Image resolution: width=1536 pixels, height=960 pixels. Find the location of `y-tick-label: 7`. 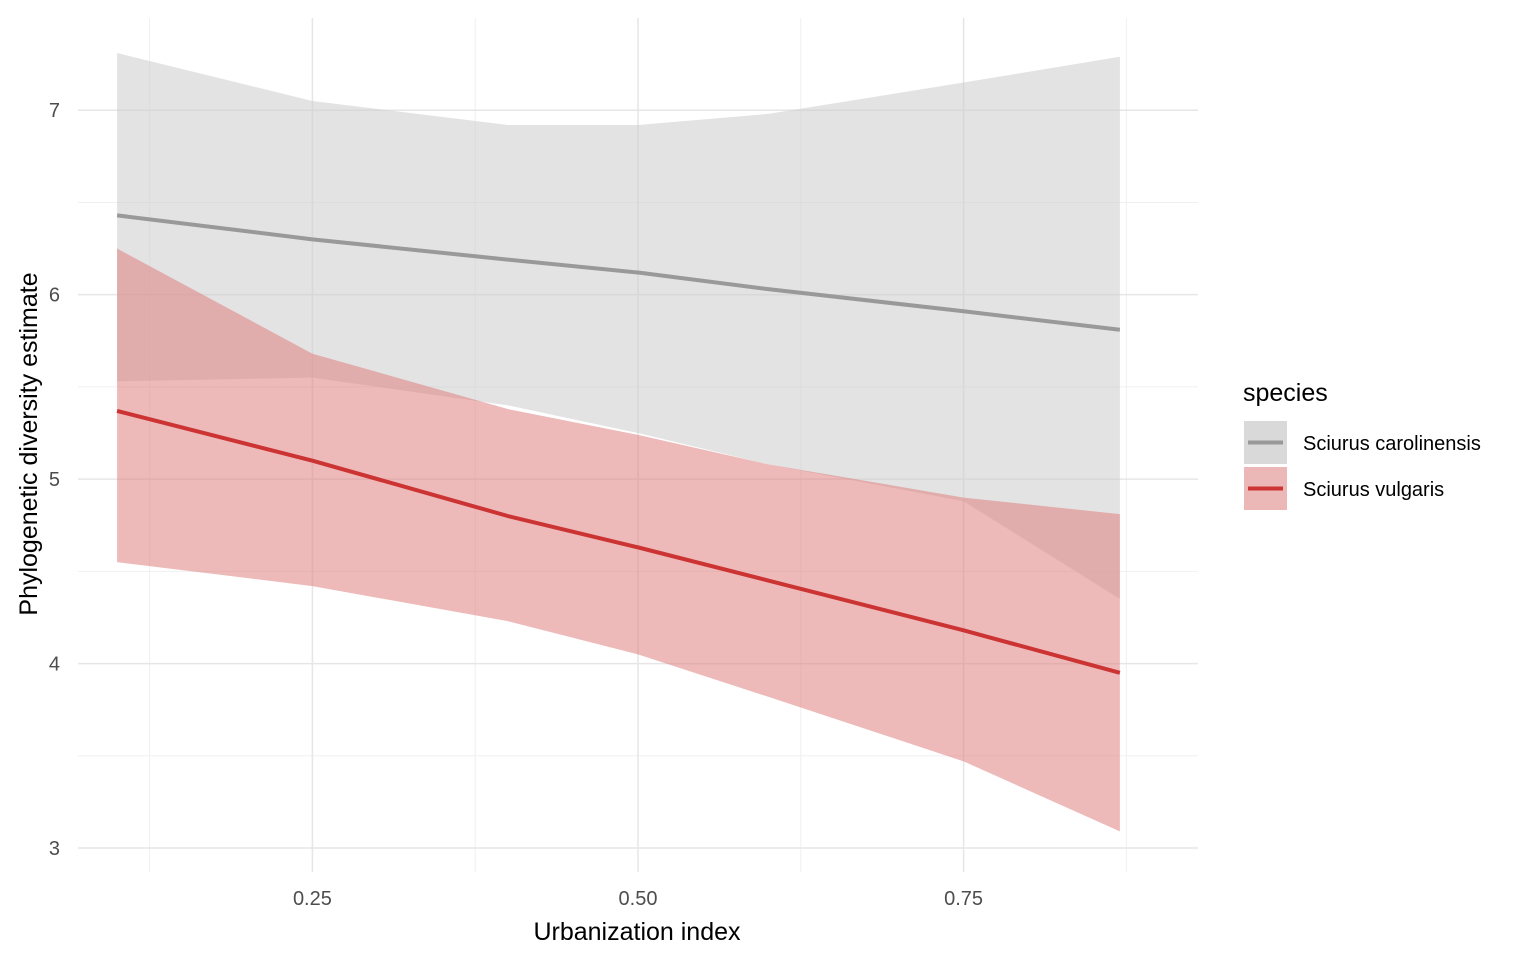

y-tick-label: 7 is located at coordinates (54, 111).